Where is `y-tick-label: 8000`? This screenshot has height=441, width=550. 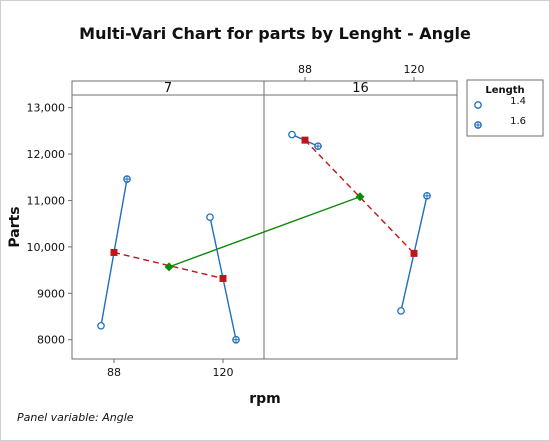 y-tick-label: 8000 is located at coordinates (51, 340).